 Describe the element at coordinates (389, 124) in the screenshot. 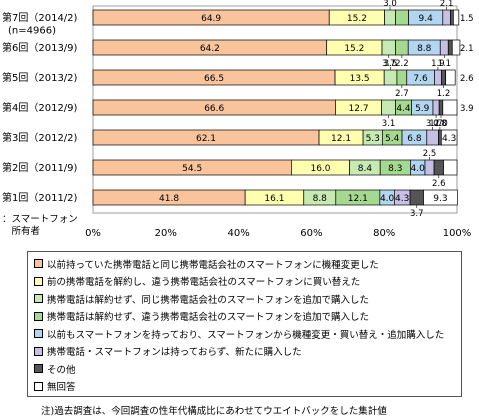

I see `data-label: 3.1` at that location.